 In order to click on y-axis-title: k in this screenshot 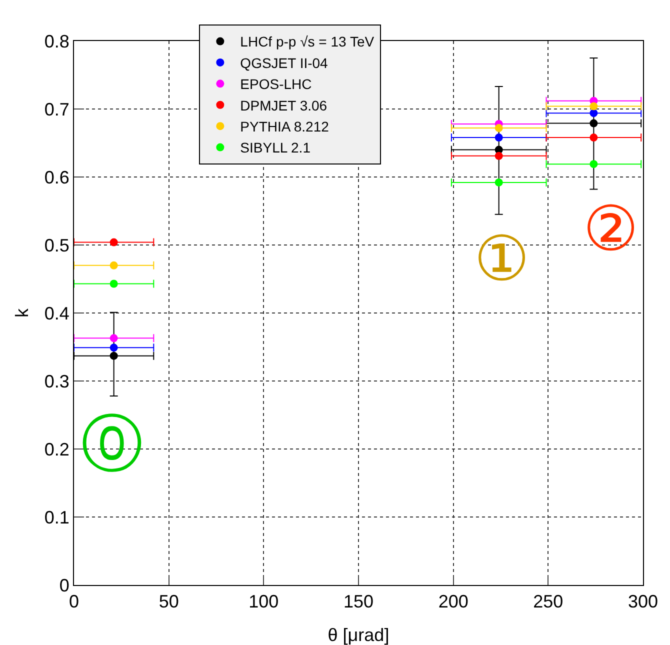, I will do `click(22, 313)`.